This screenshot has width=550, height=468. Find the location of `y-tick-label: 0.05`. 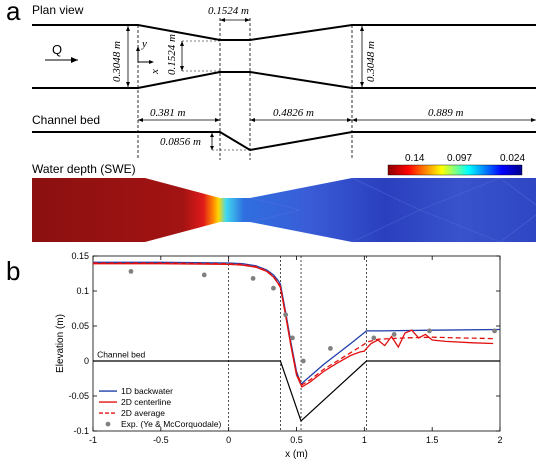

y-tick-label: 0.05 is located at coordinates (80, 326).